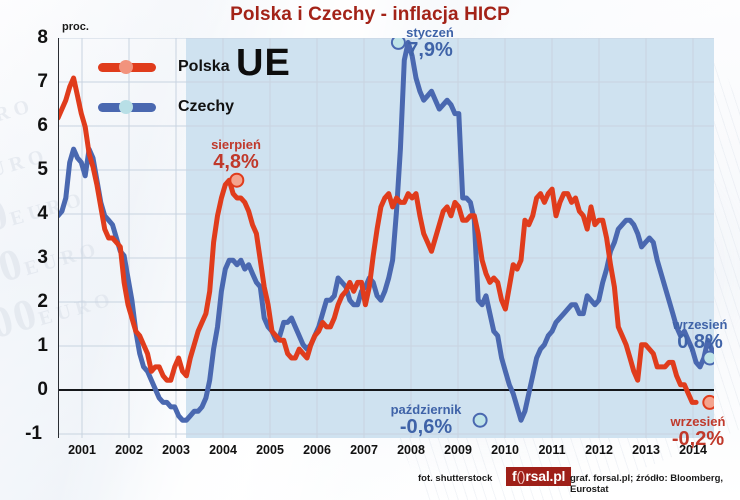 This screenshot has width=740, height=500. What do you see at coordinates (42, 301) in the screenshot?
I see `y-tick-2: 2` at bounding box center [42, 301].